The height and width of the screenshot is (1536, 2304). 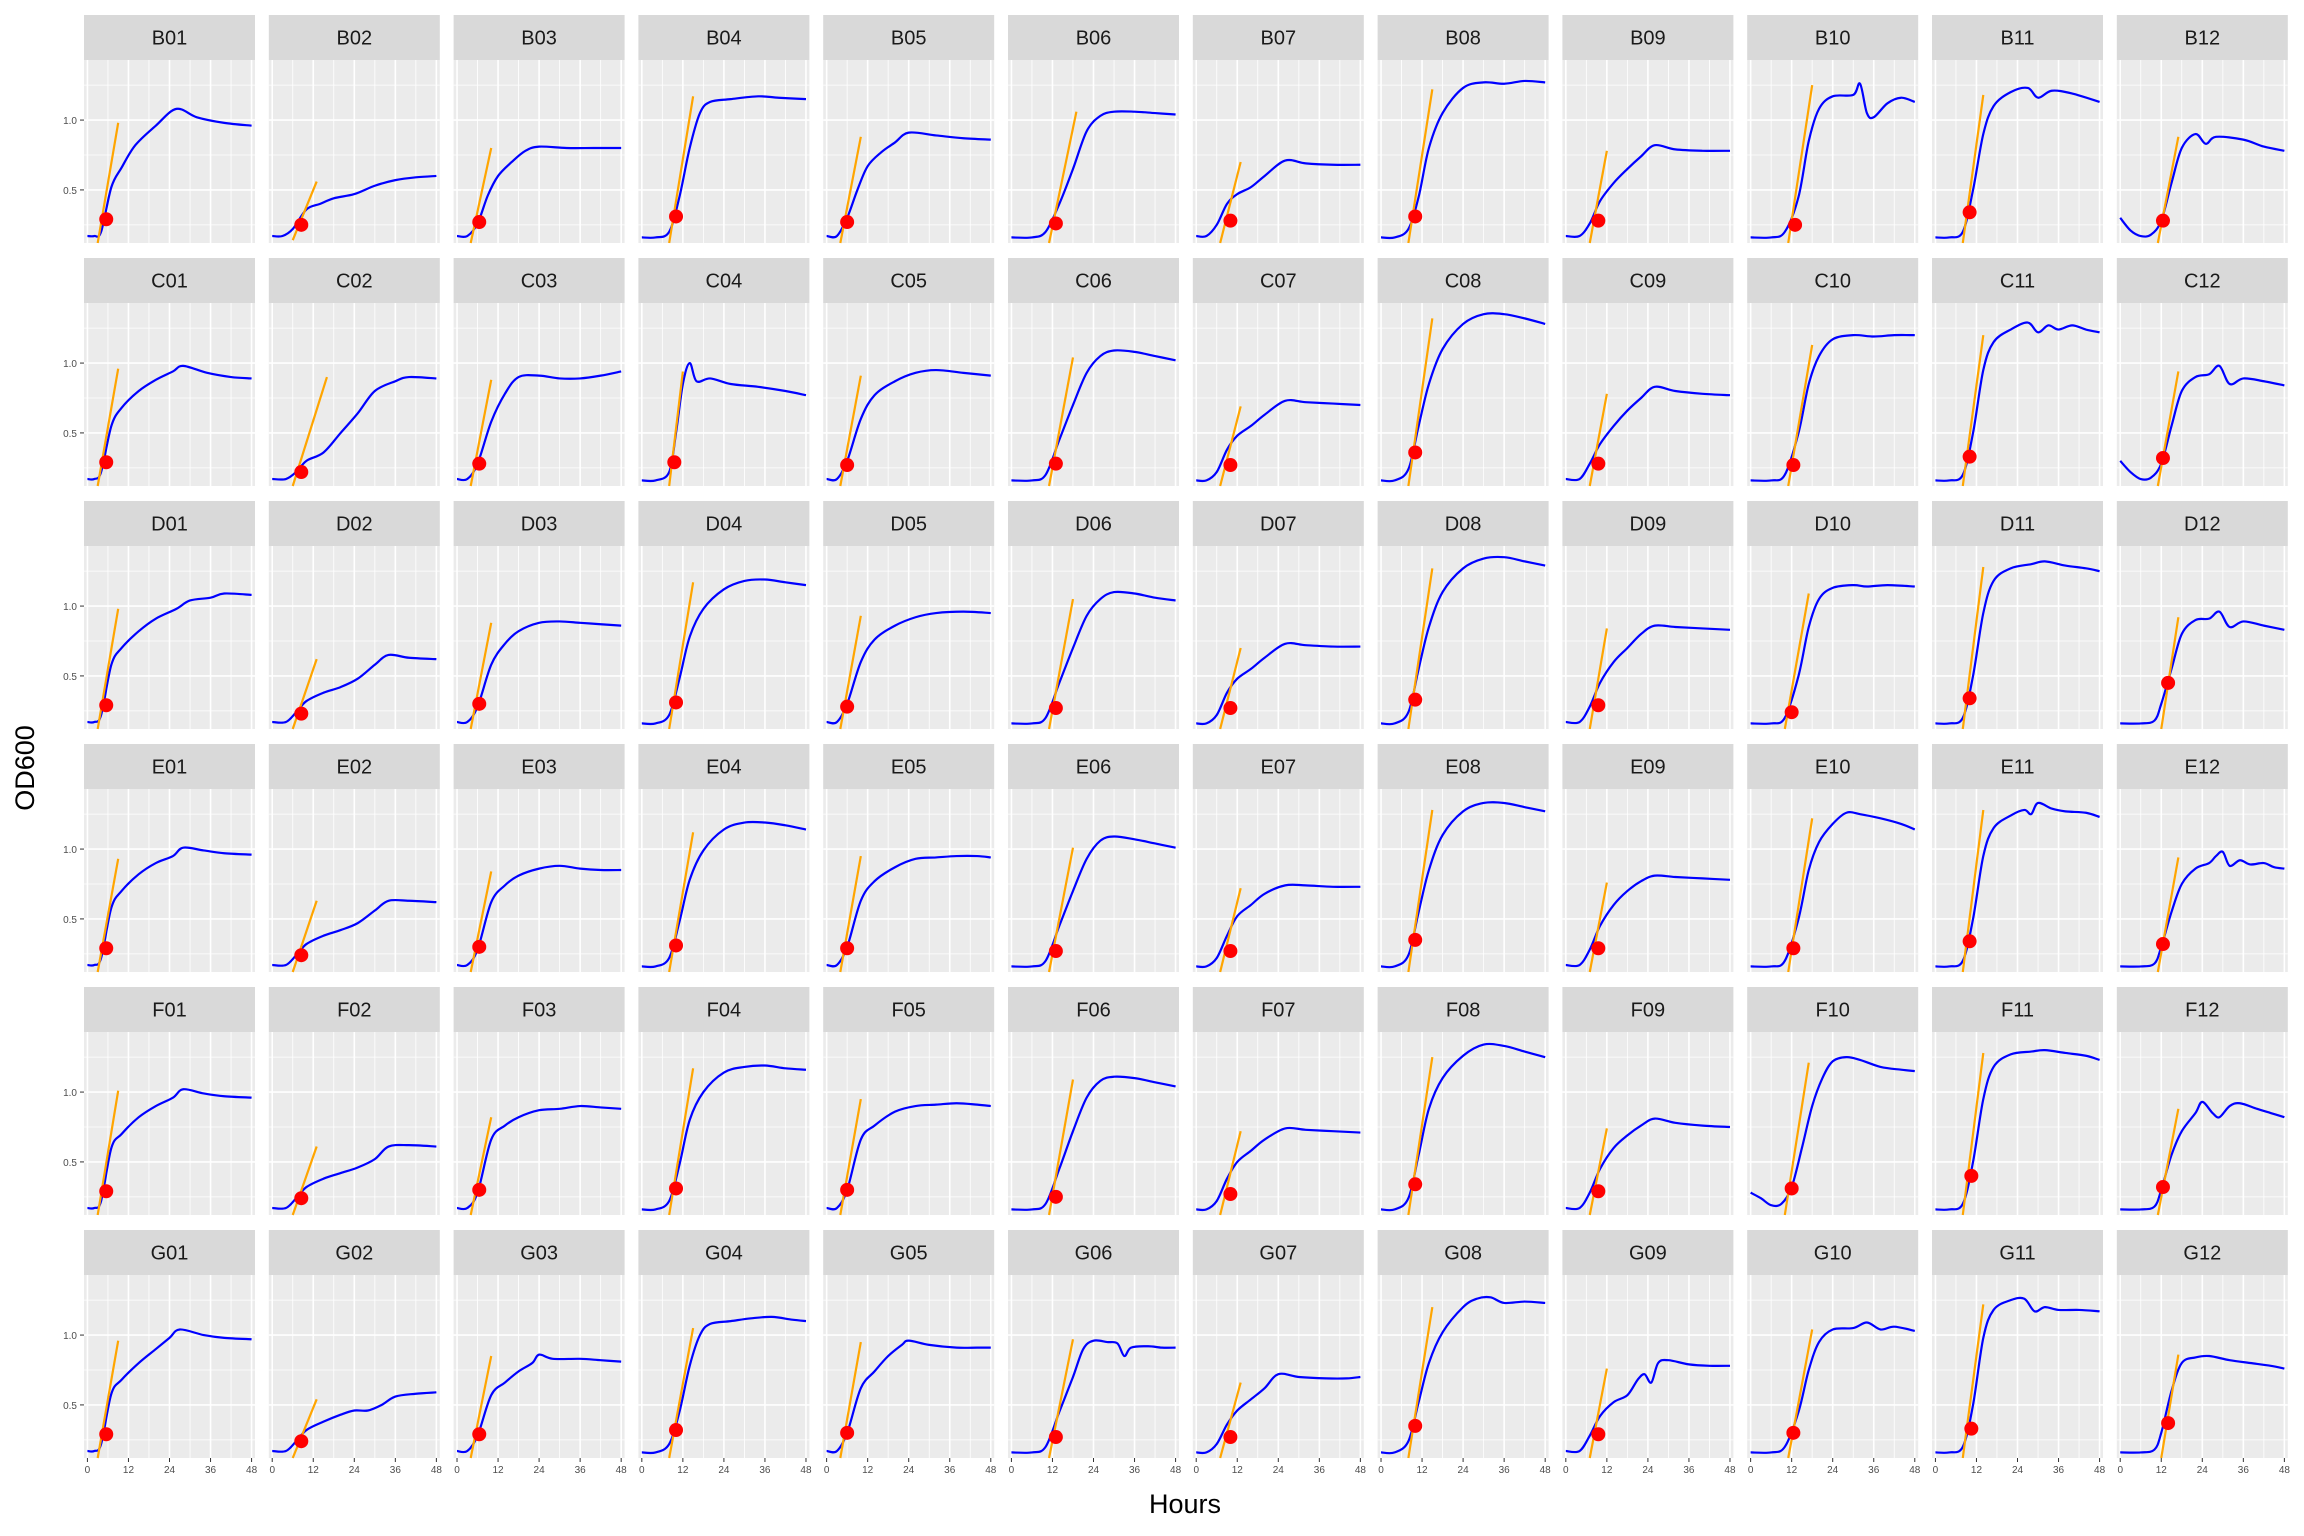 I want to click on strip-label: D11, so click(x=2017, y=525).